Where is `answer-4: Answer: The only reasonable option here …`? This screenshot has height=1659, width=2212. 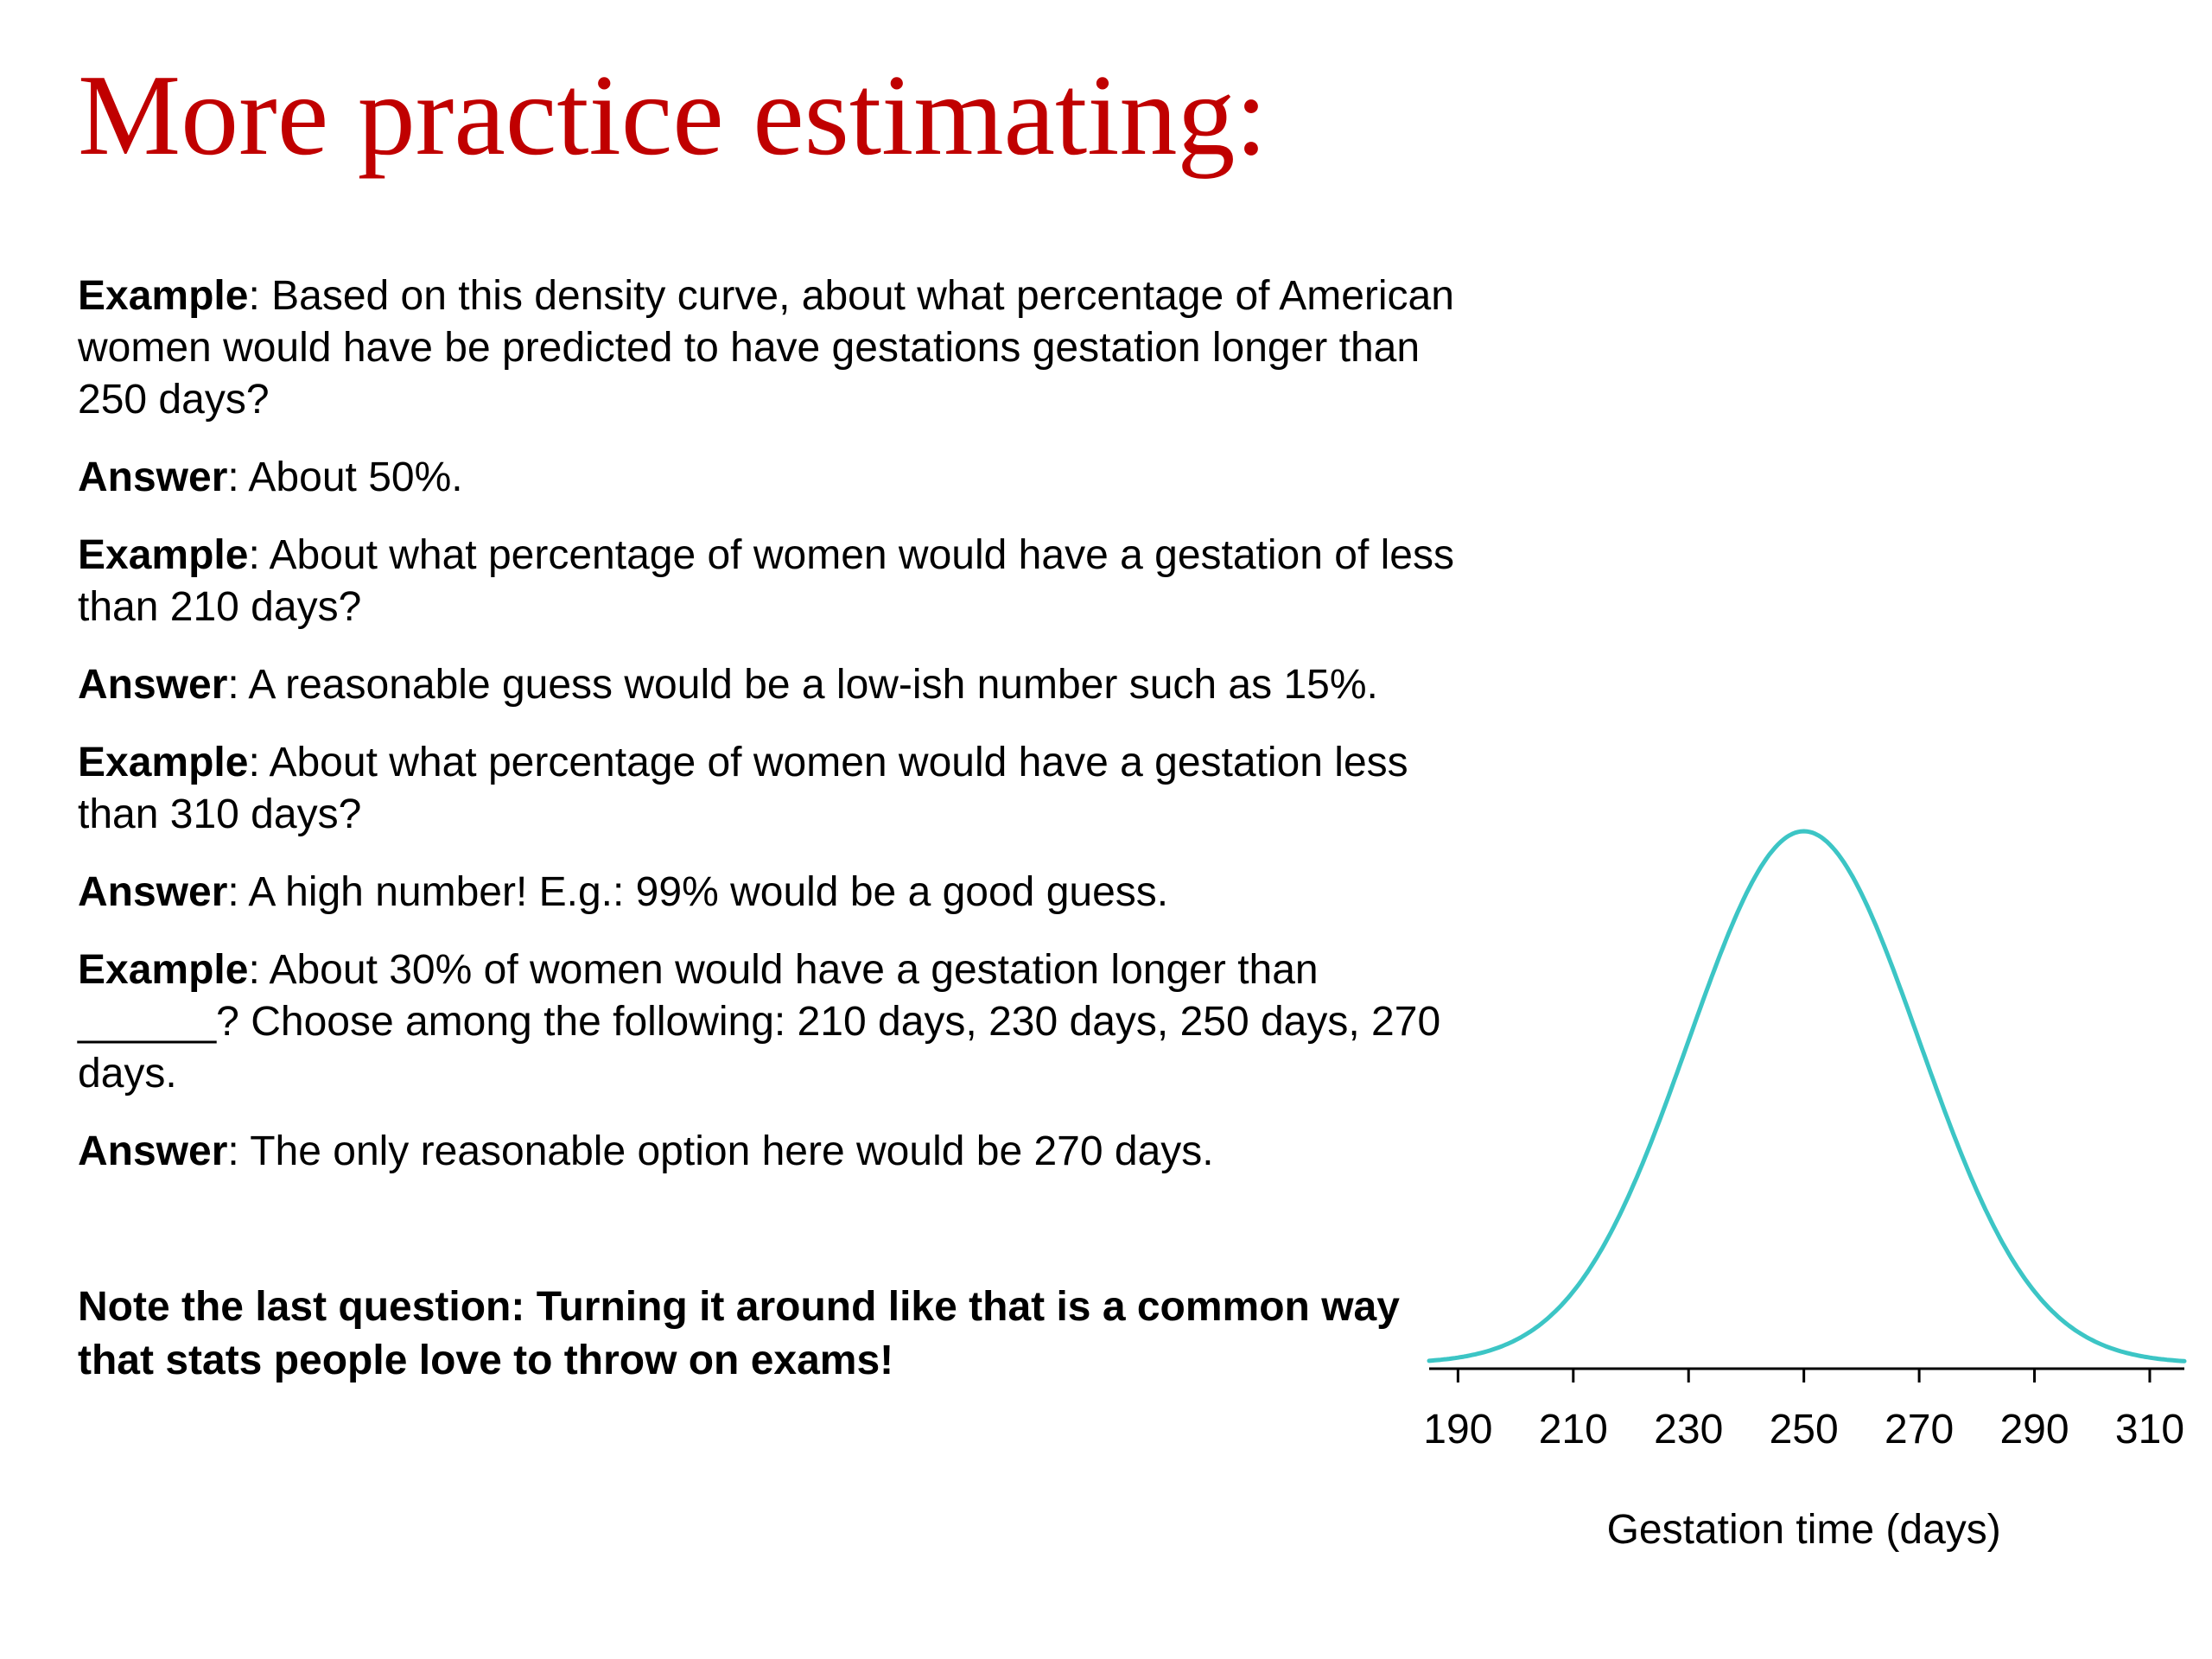
answer-4: Answer: The only reasonable option here … is located at coordinates (769, 1152).